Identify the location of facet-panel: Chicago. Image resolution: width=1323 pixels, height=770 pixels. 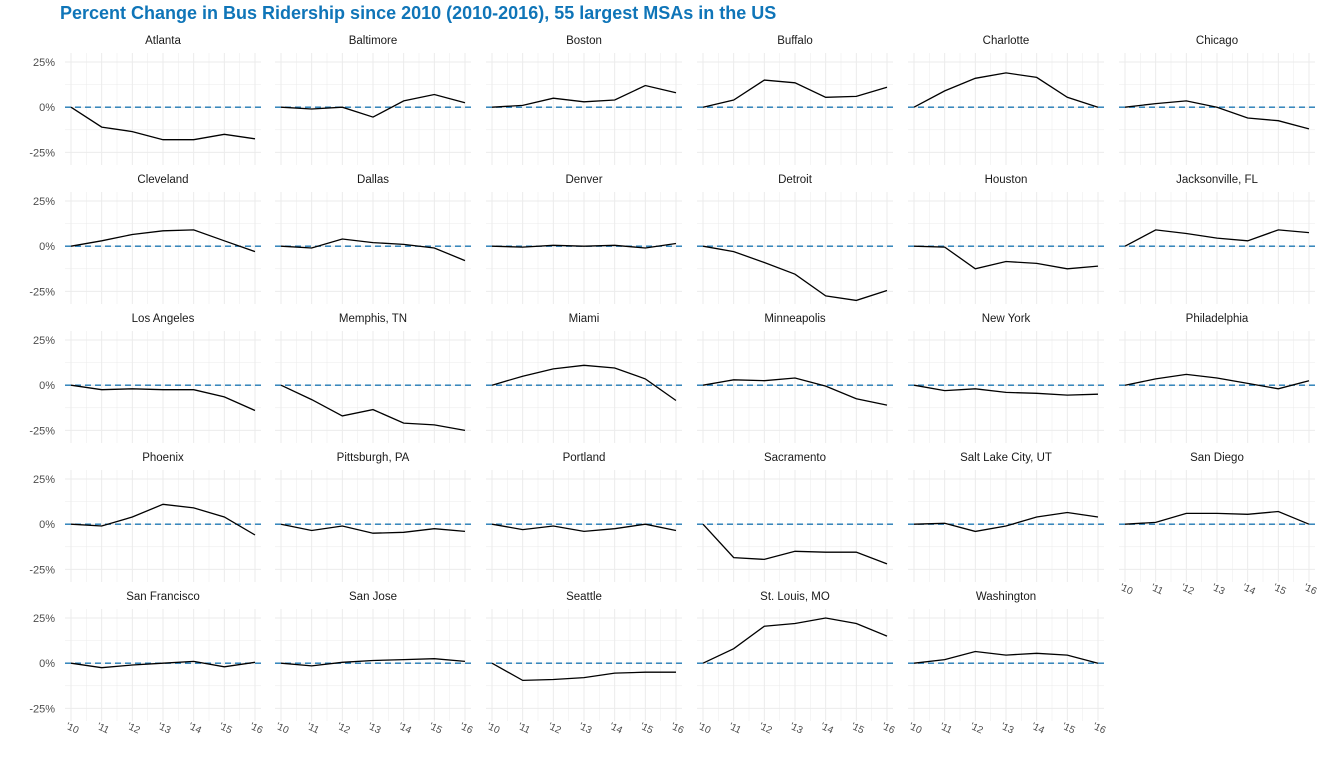
(1217, 100).